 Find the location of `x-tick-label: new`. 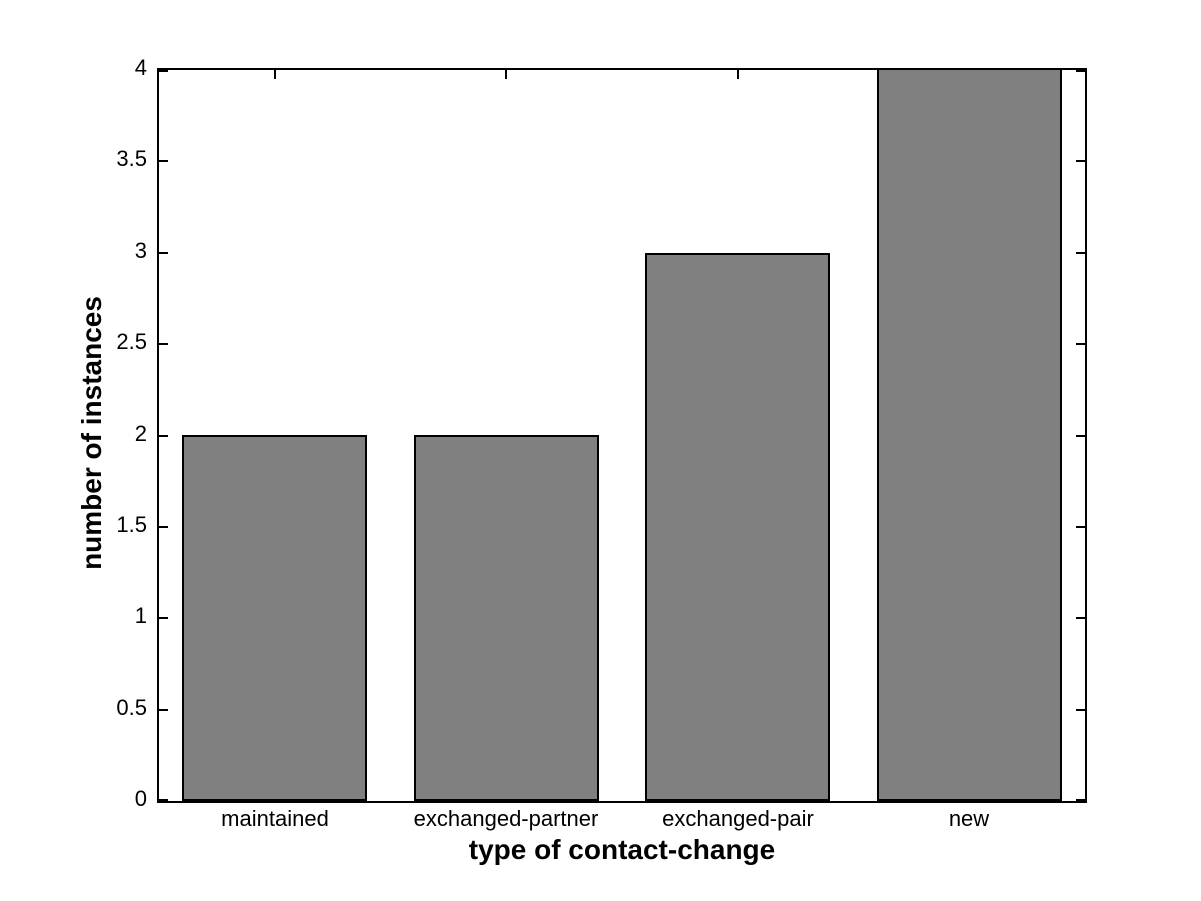

x-tick-label: new is located at coordinates (969, 818).